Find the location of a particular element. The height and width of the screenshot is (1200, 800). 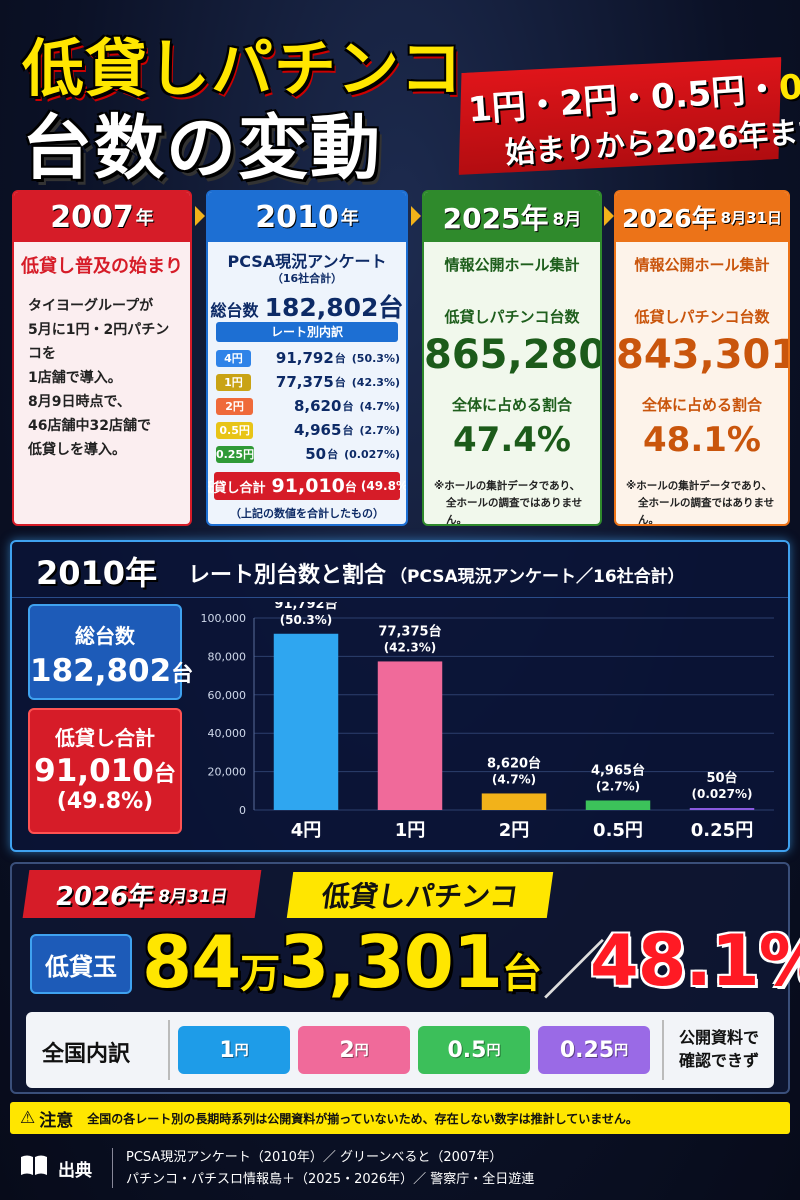

pill-label: 0.5 is located at coordinates (467, 1050).